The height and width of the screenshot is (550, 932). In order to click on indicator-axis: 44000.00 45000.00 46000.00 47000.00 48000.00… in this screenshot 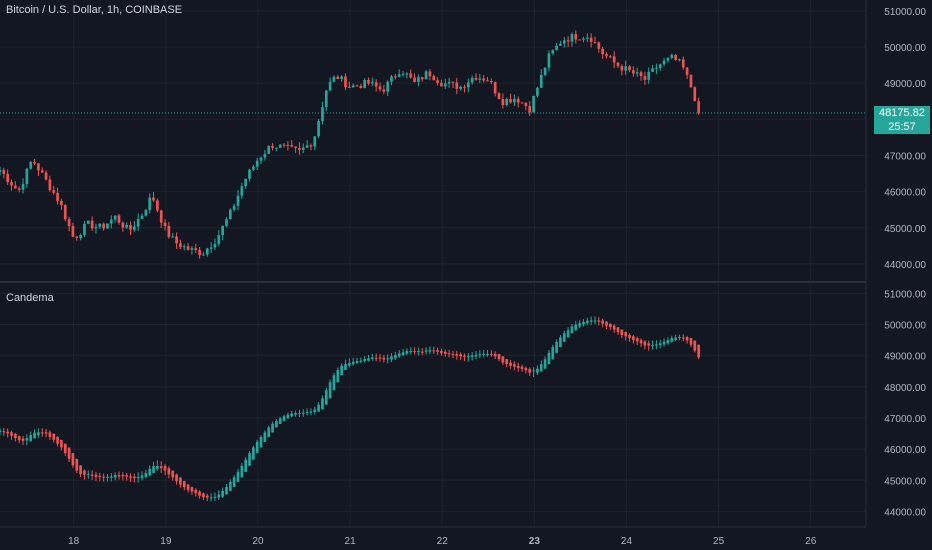, I will do `click(905, 403)`.